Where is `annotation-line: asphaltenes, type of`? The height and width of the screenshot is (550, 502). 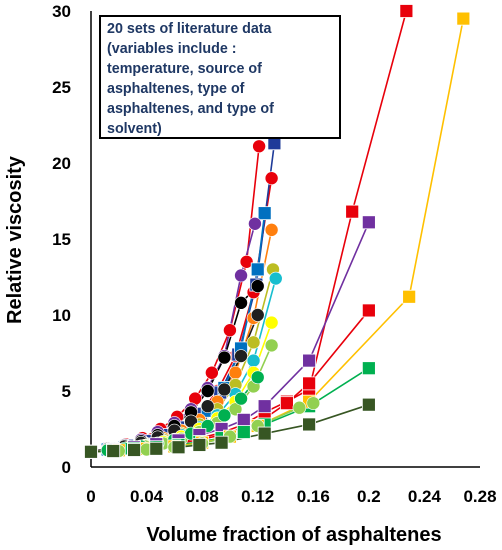
annotation-line: asphaltenes, type of is located at coordinates (176, 89).